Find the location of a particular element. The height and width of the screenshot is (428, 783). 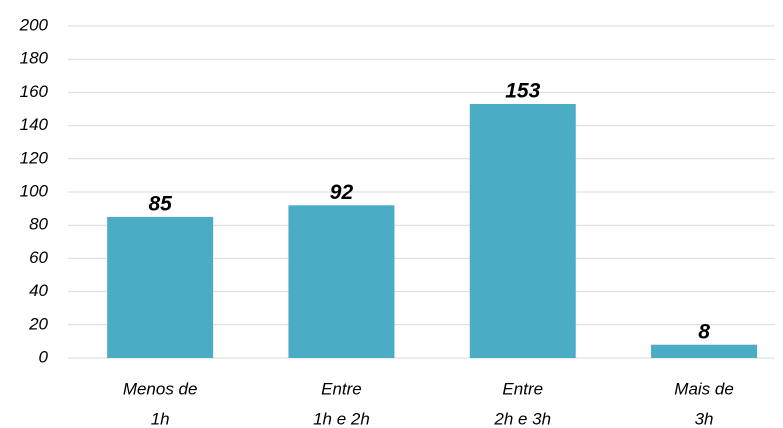

y-tick-label: 140 is located at coordinates (34, 124).